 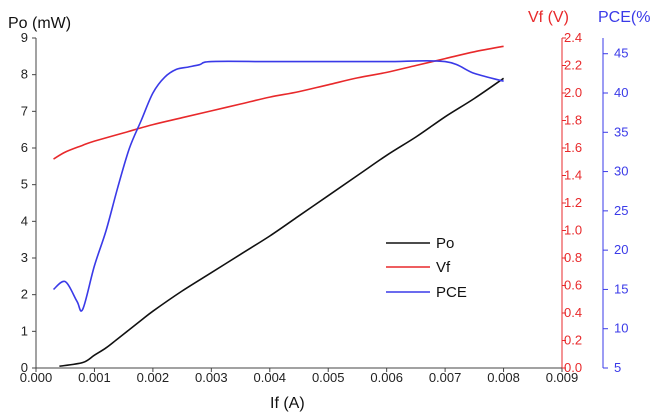 What do you see at coordinates (24, 147) in the screenshot?
I see `y-left-tick-label: 6` at bounding box center [24, 147].